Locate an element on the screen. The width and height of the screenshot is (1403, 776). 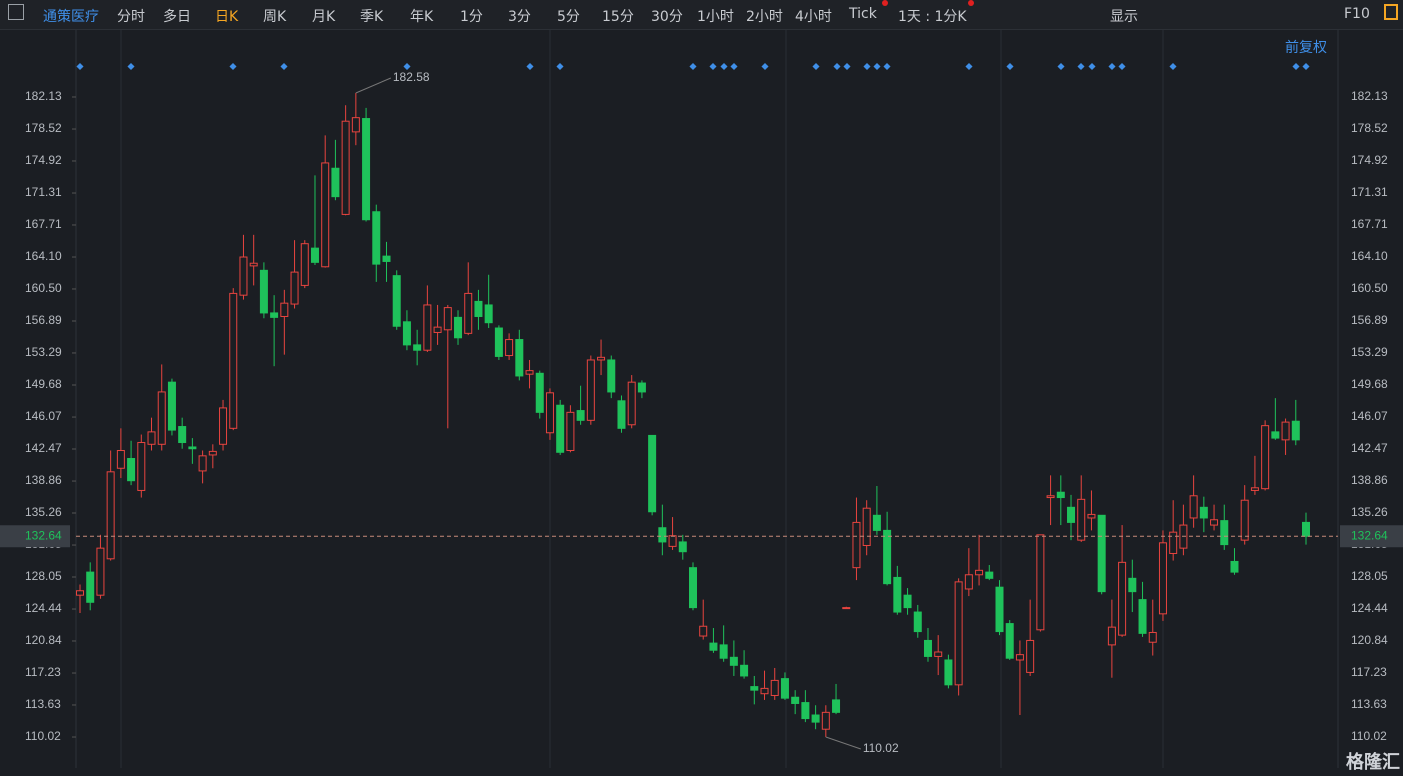
period-tab: 周K is located at coordinates (275, 17).